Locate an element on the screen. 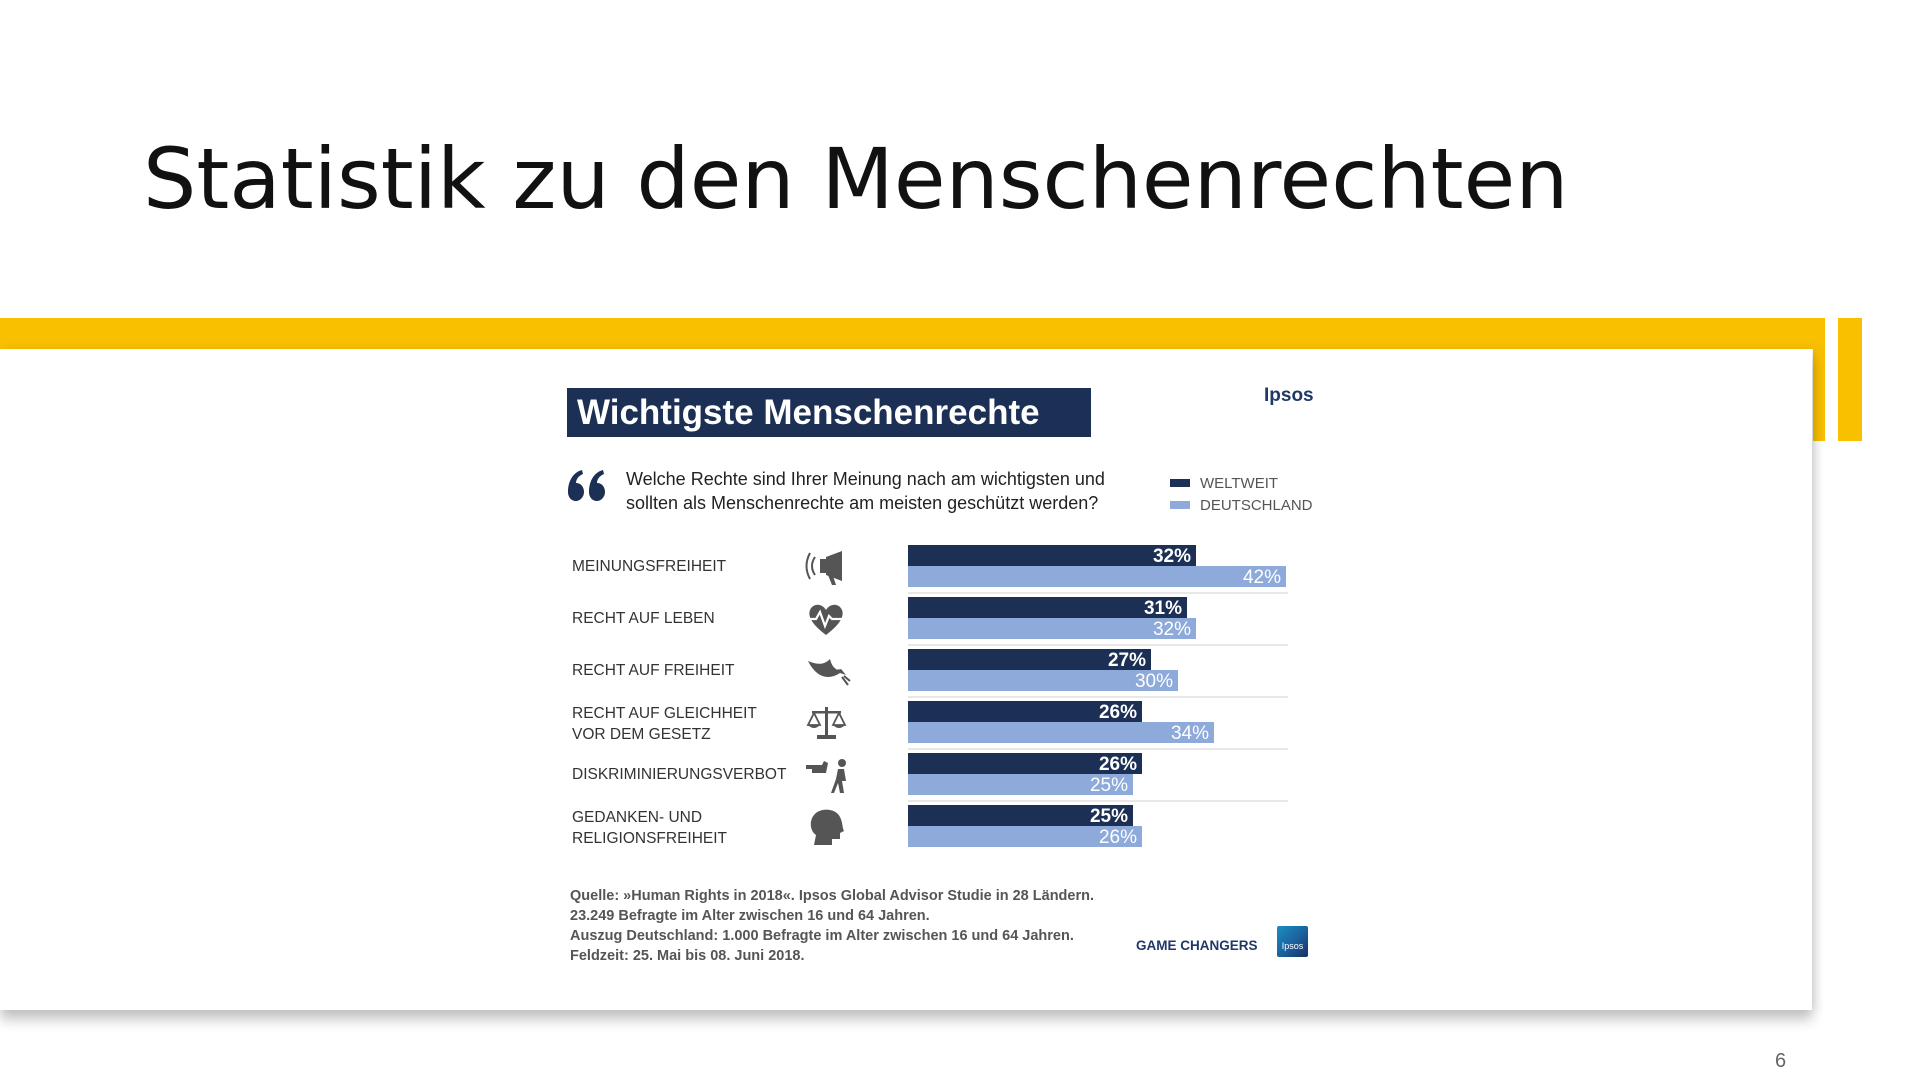 The width and height of the screenshot is (1920, 1080). category-label: GEDANKEN- UND is located at coordinates (637, 817).